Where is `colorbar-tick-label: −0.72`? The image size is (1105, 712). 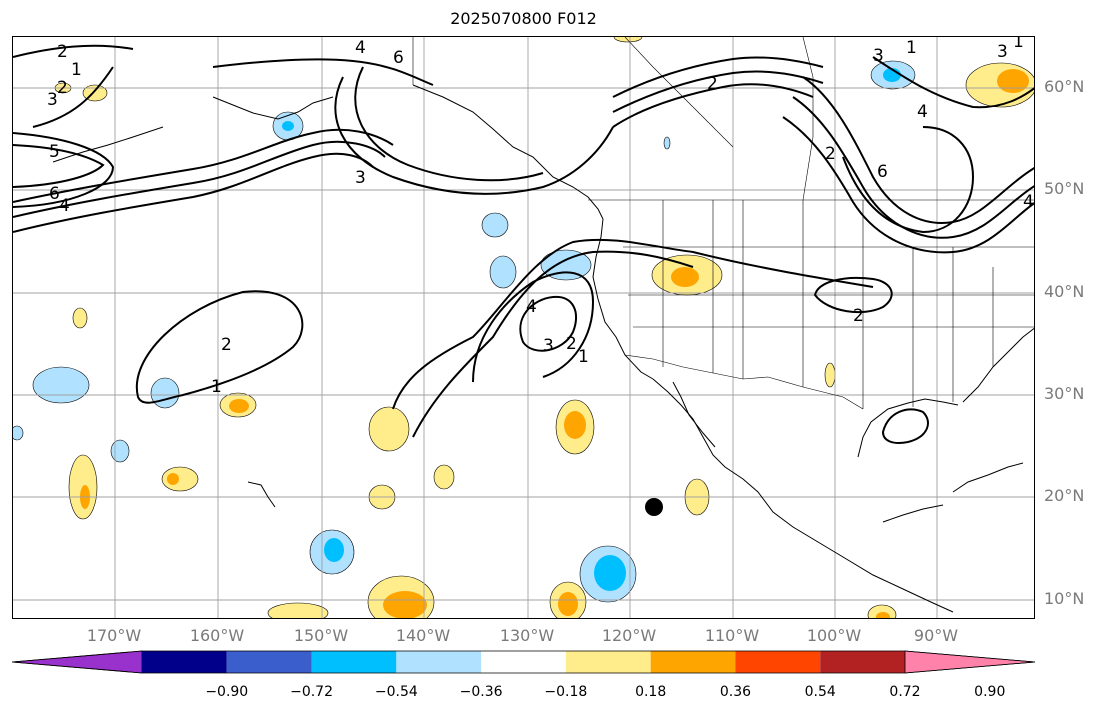 colorbar-tick-label: −0.72 is located at coordinates (311, 692).